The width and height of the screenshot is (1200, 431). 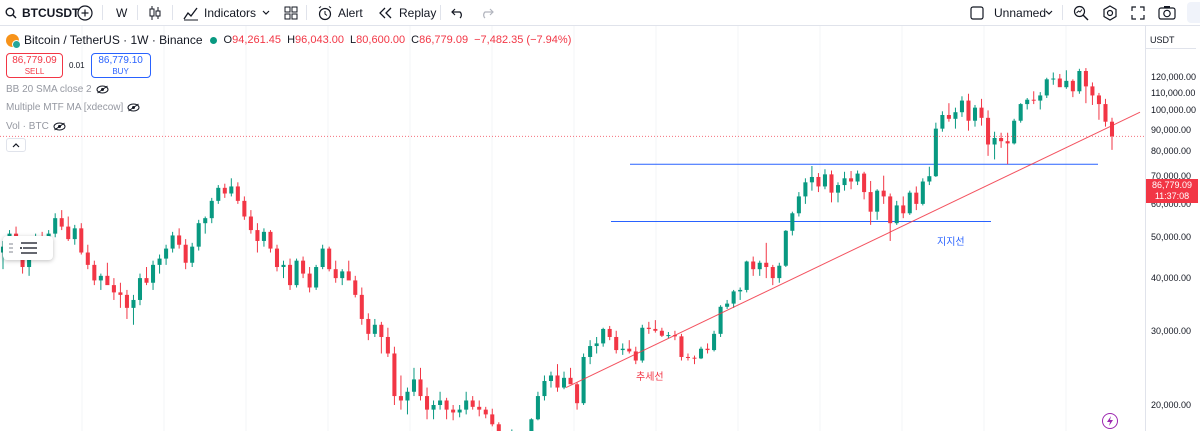 What do you see at coordinates (120, 60) in the screenshot?
I see `buy-price: 86,779.10` at bounding box center [120, 60].